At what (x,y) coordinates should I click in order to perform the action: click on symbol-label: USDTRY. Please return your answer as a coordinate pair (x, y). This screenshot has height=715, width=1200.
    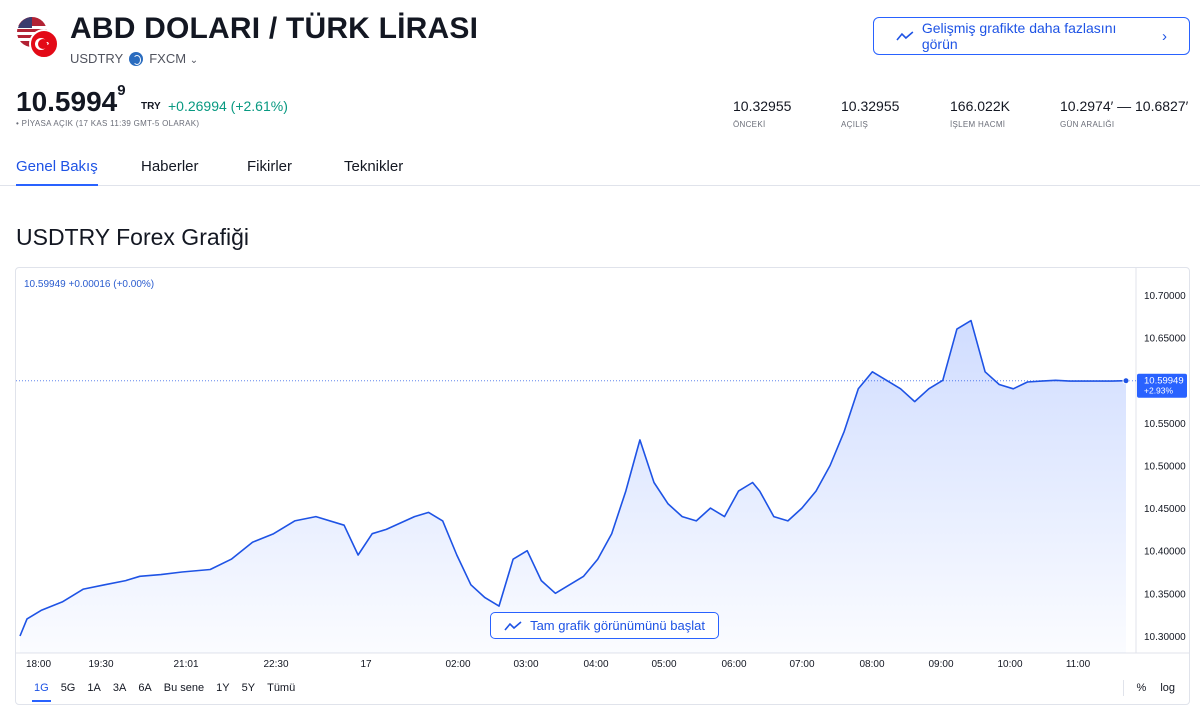
    Looking at the image, I should click on (97, 58).